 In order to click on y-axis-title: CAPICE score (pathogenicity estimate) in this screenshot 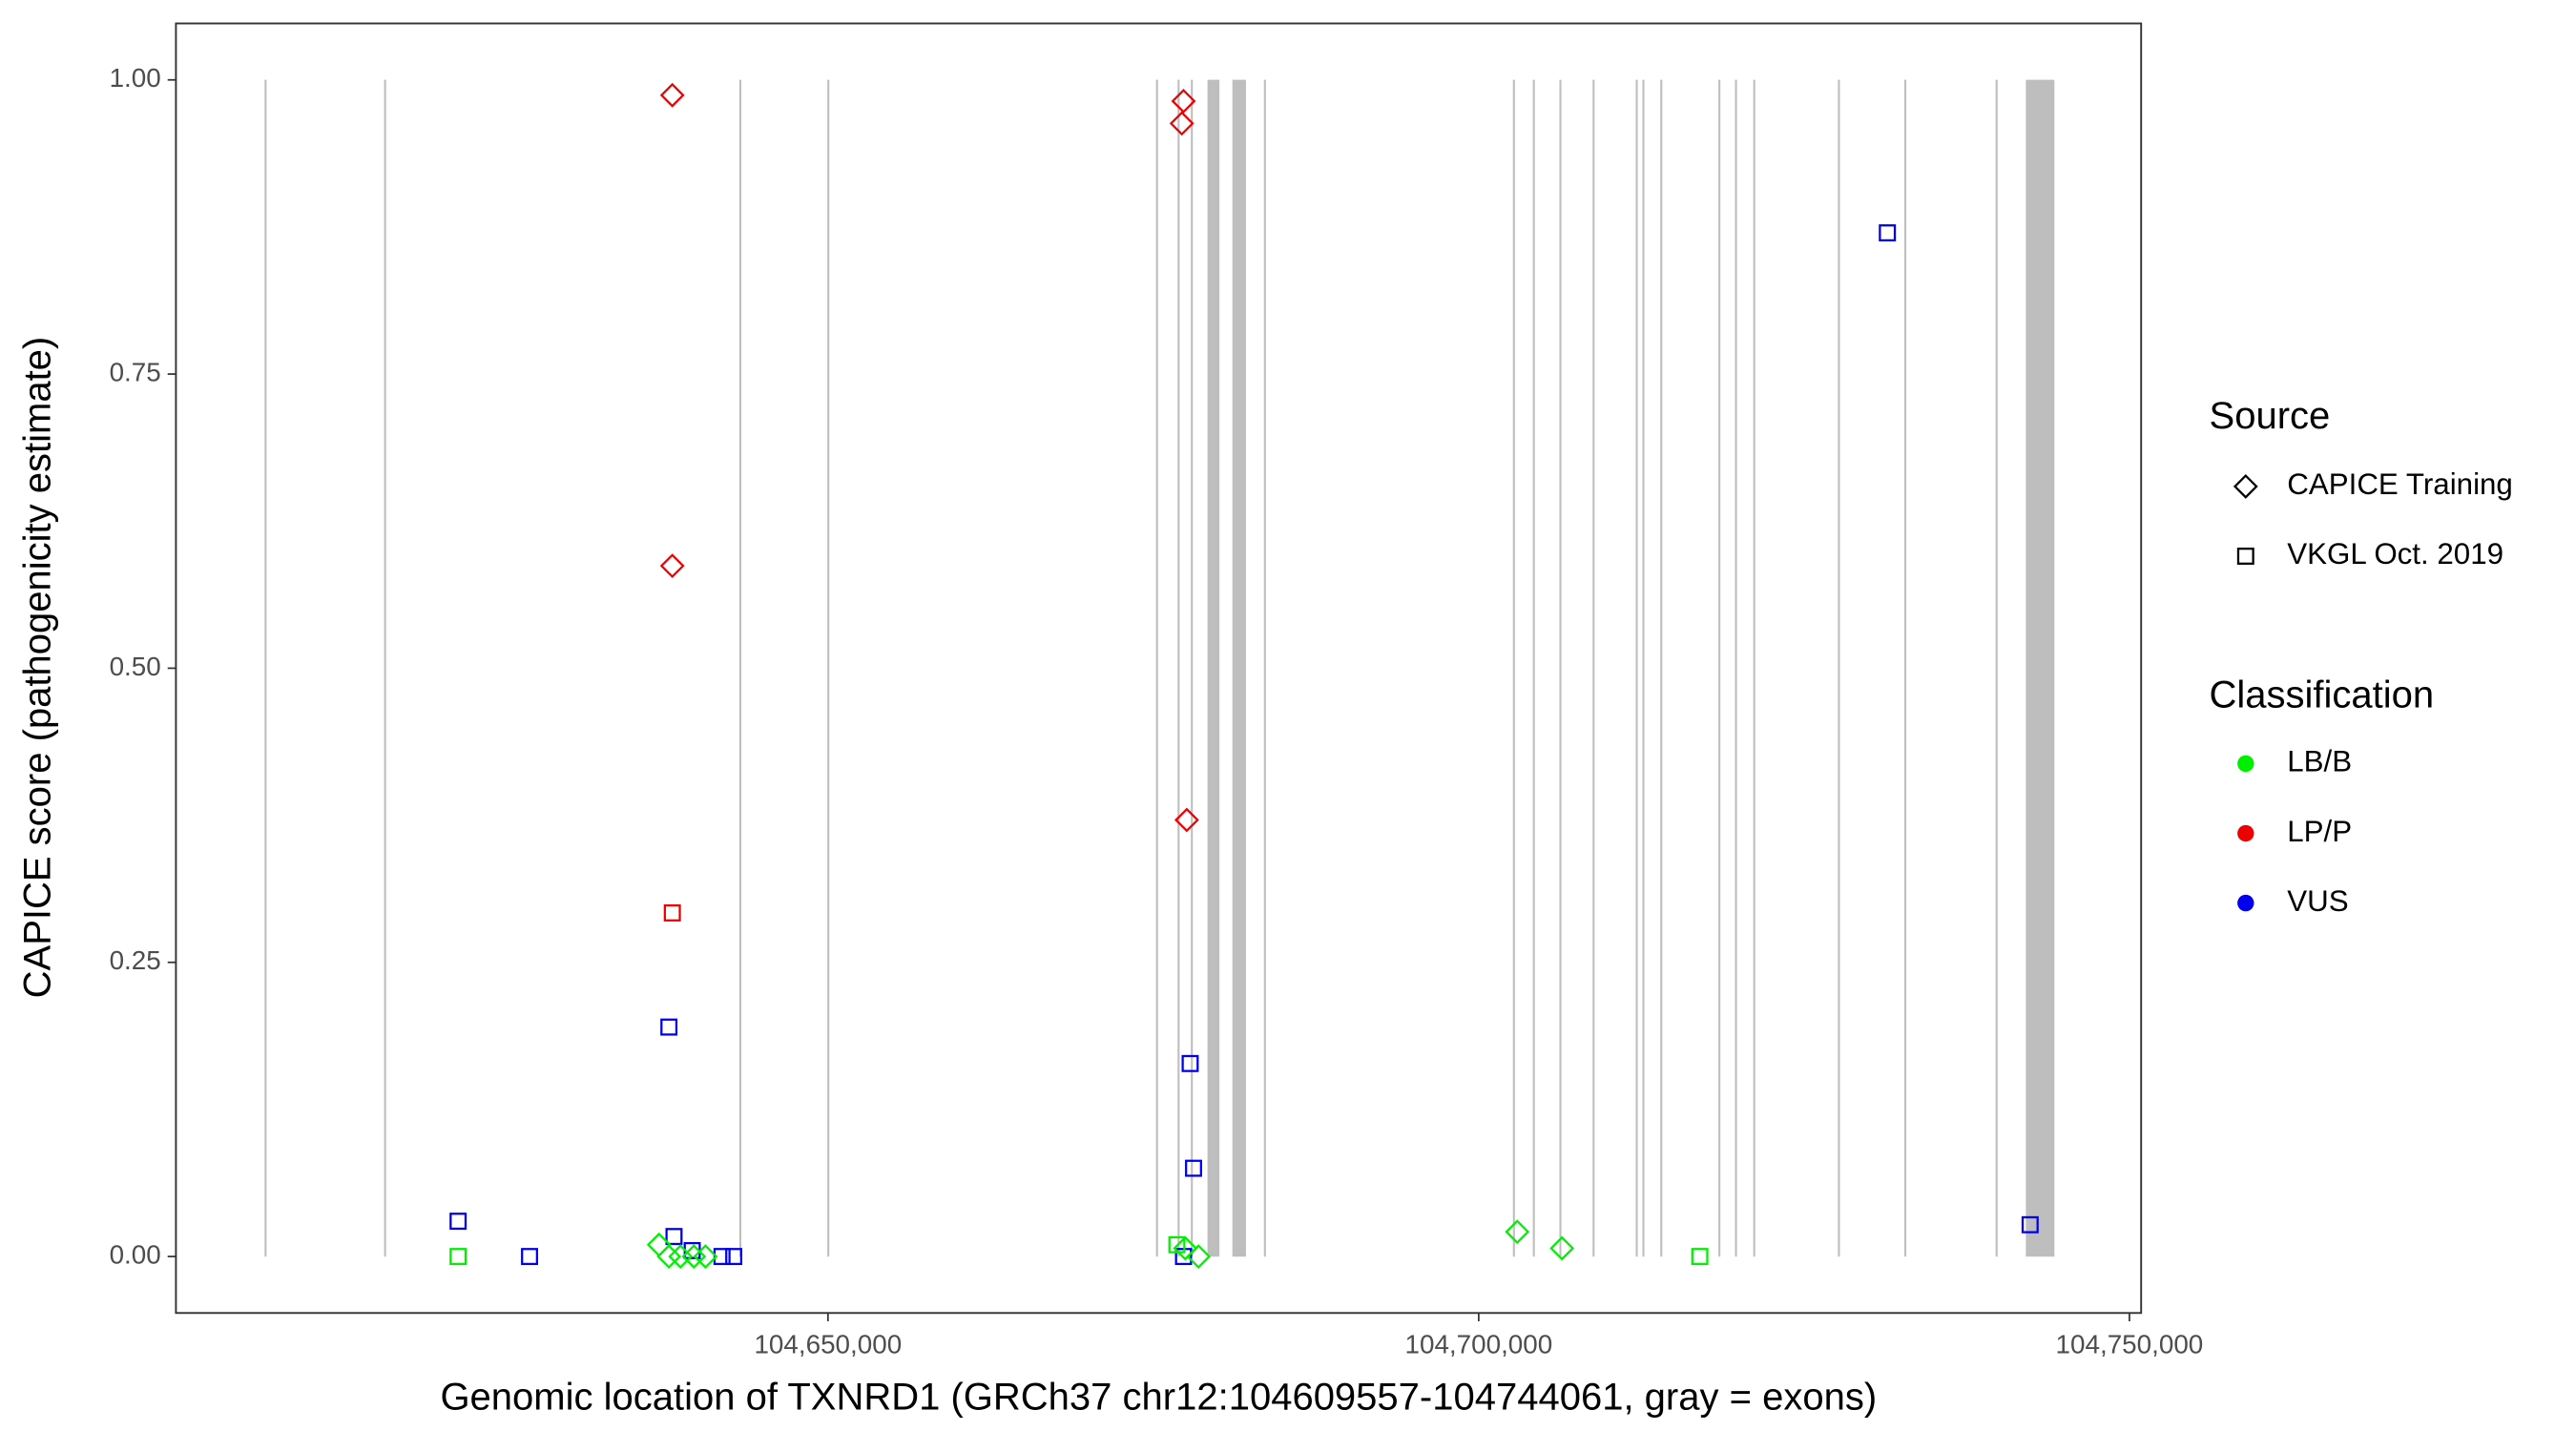, I will do `click(37, 668)`.